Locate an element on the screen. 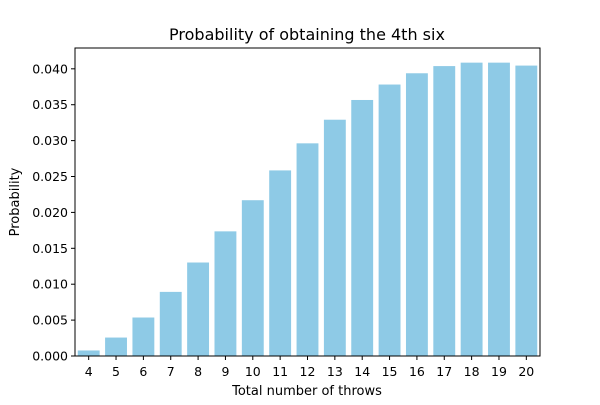 The width and height of the screenshot is (600, 405). x-tick-label: 19 is located at coordinates (499, 371).